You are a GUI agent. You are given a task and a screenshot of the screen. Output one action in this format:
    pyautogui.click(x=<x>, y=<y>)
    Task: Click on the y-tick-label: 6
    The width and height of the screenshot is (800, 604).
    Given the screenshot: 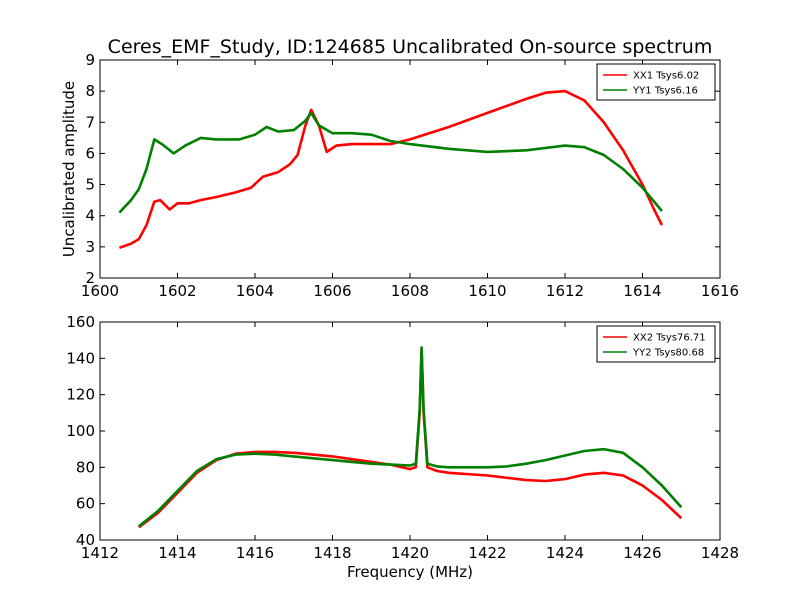 What is the action you would take?
    pyautogui.click(x=90, y=153)
    